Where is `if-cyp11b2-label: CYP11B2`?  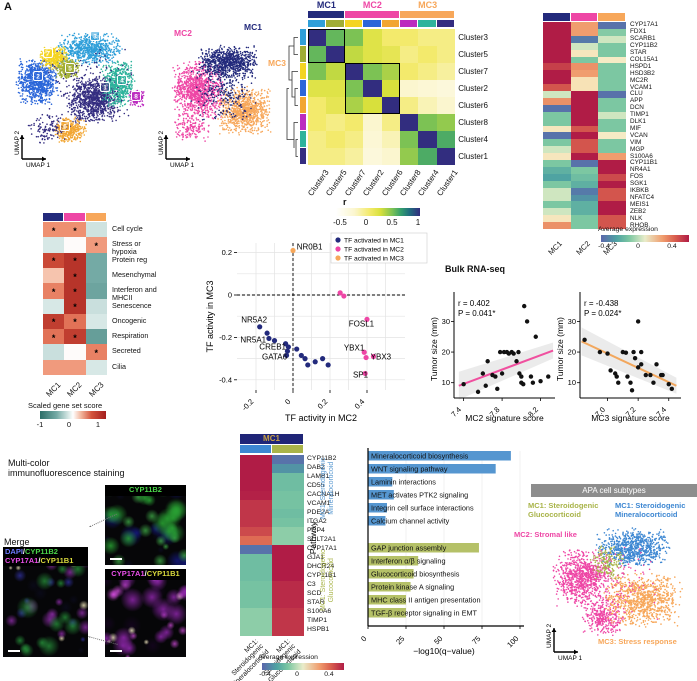 if-cyp11b2-label: CYP11B2 is located at coordinates (145, 490).